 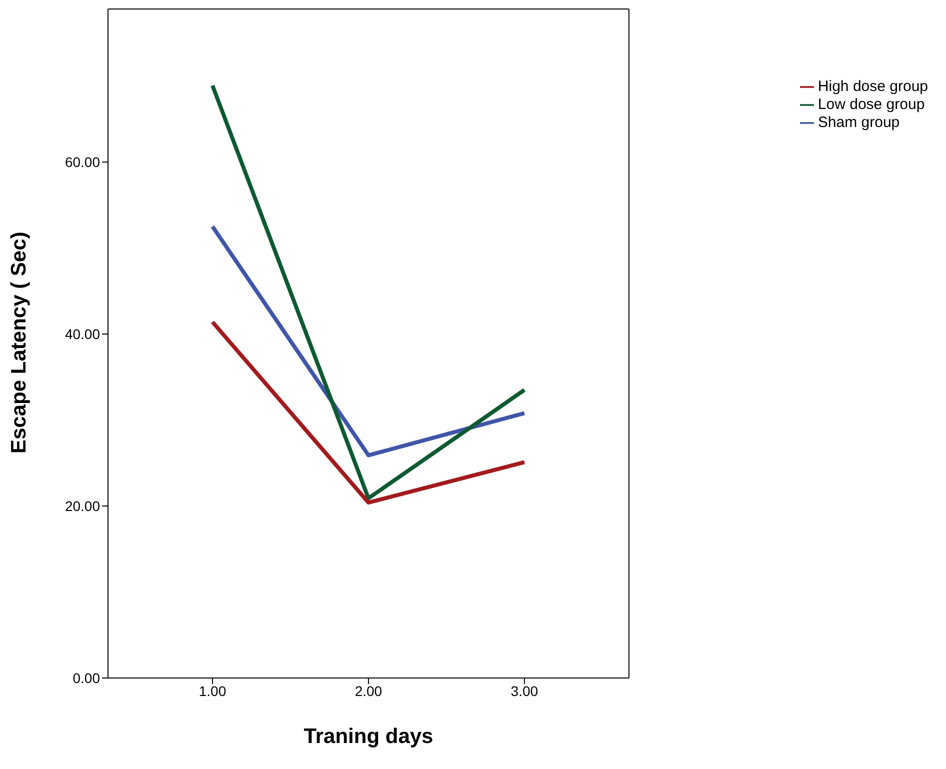 I want to click on legend-label: High dose group, so click(x=873, y=86).